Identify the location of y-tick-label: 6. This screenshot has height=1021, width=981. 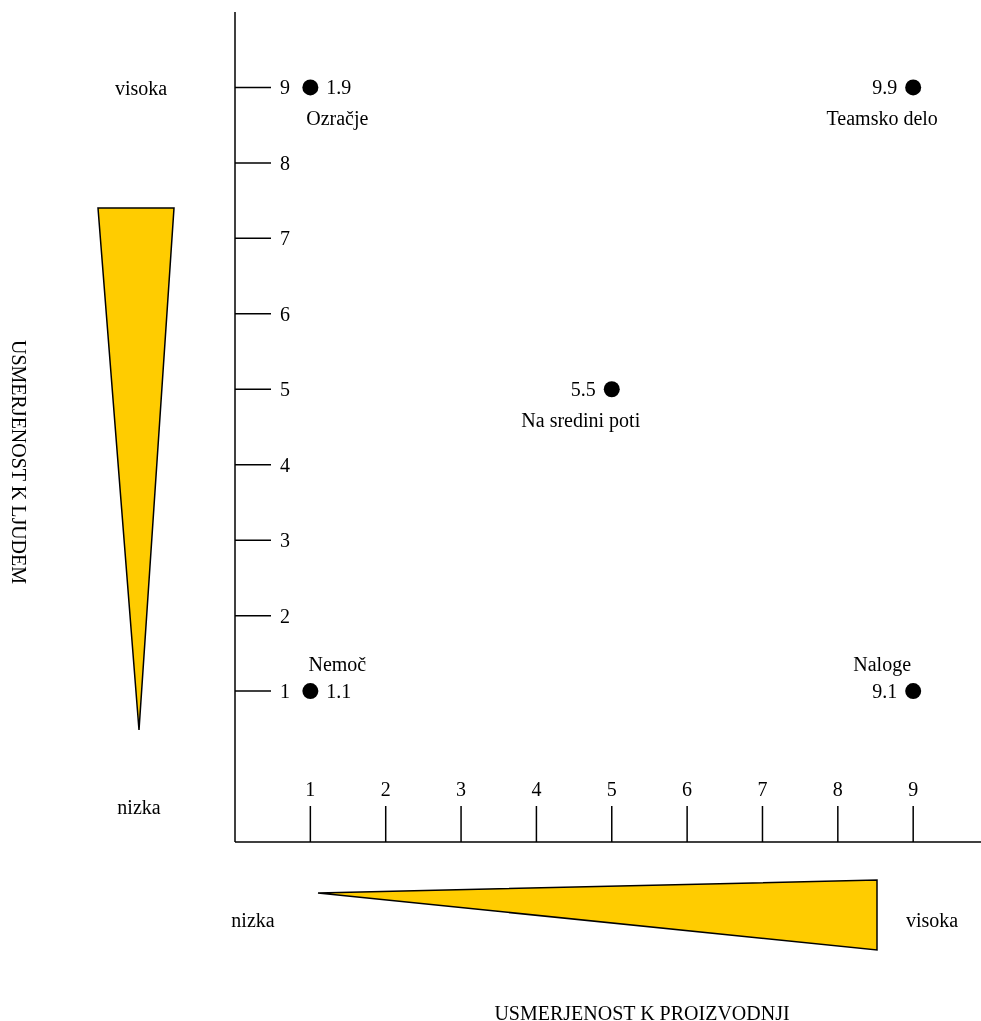
(285, 313).